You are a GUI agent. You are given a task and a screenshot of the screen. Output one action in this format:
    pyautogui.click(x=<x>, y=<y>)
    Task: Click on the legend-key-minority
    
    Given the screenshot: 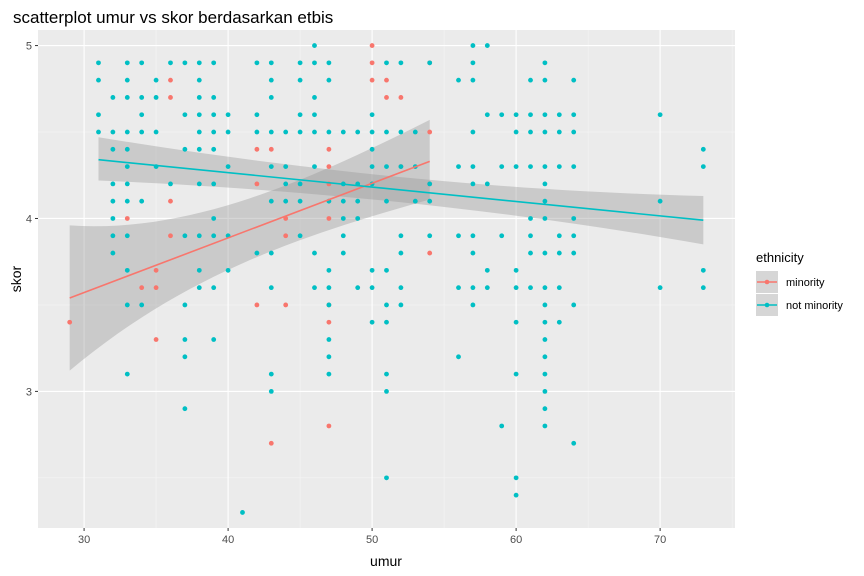 What is the action you would take?
    pyautogui.click(x=767, y=282)
    